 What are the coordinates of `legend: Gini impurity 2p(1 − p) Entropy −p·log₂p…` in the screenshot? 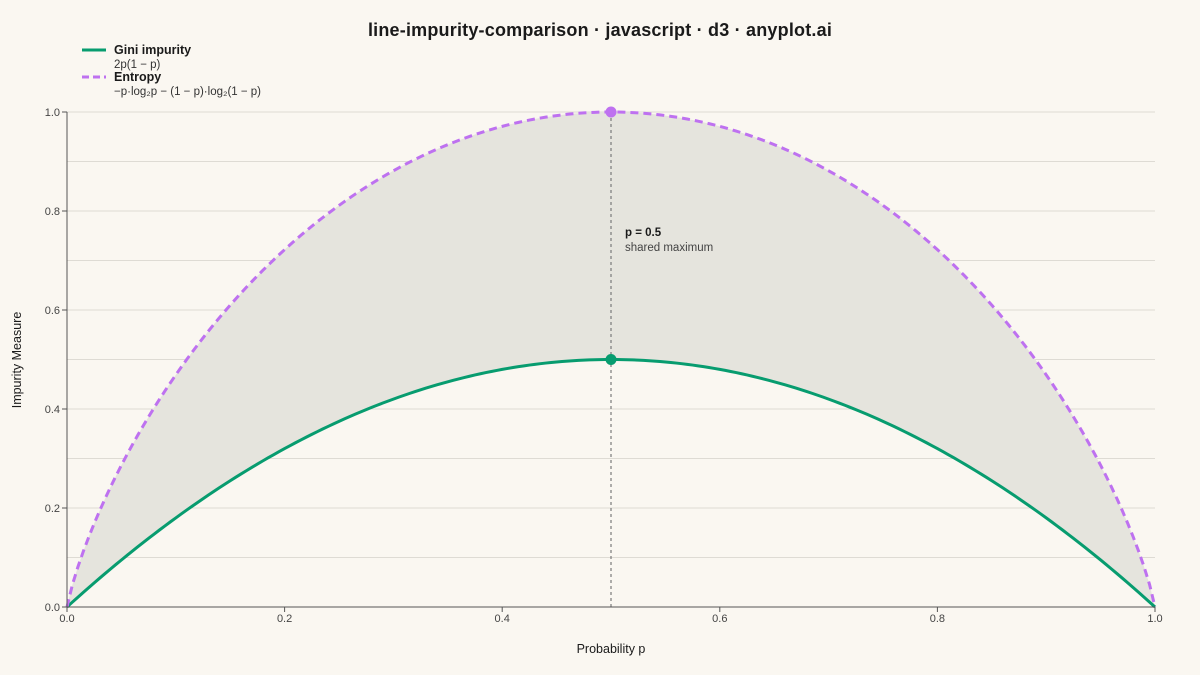 It's located at (171, 70).